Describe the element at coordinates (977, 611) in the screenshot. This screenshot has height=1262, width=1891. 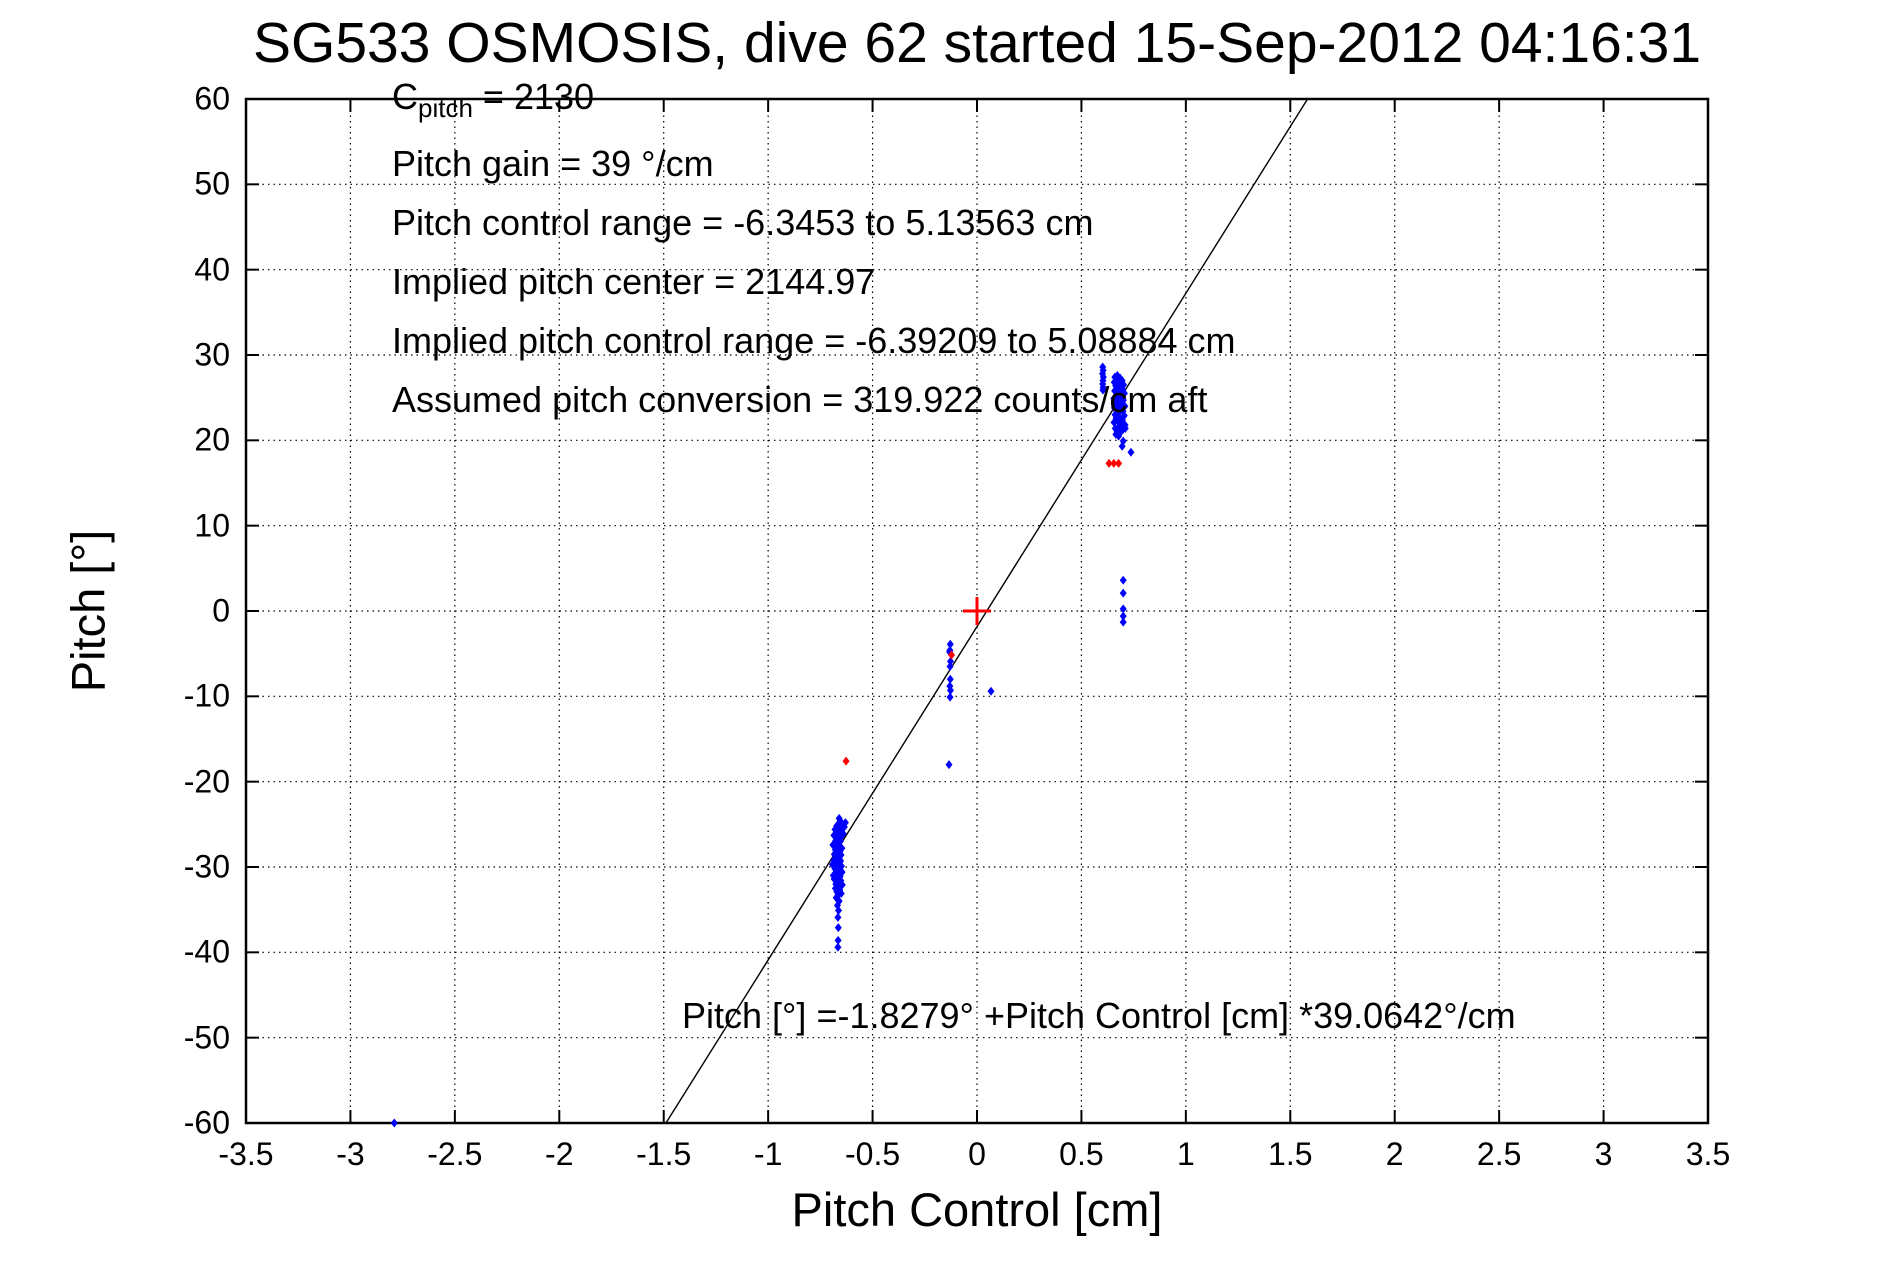
I see `implied-center-marker` at that location.